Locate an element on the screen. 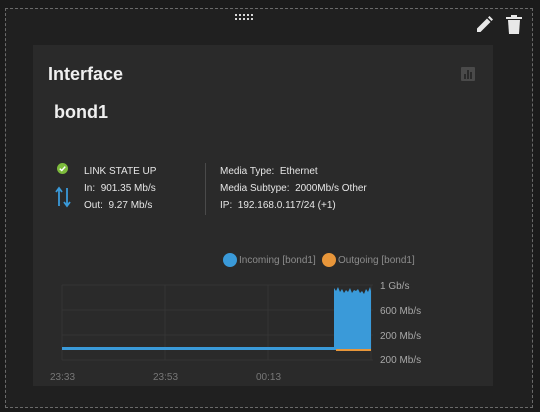 The height and width of the screenshot is (412, 540). media-type: Media Type: Ethernet is located at coordinates (269, 171).